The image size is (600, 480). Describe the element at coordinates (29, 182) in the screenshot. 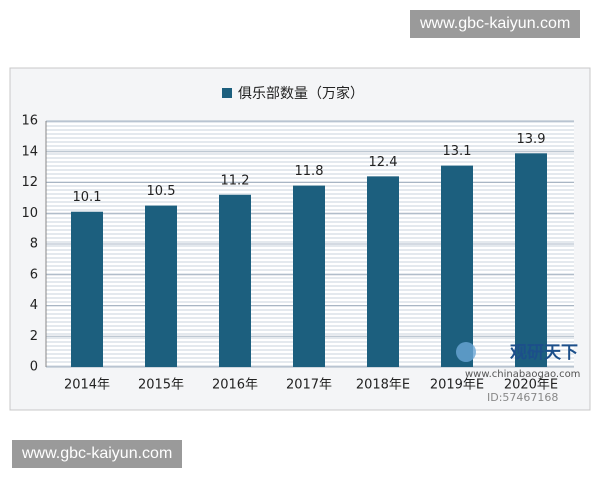

I see `y-tick-label: 12` at that location.